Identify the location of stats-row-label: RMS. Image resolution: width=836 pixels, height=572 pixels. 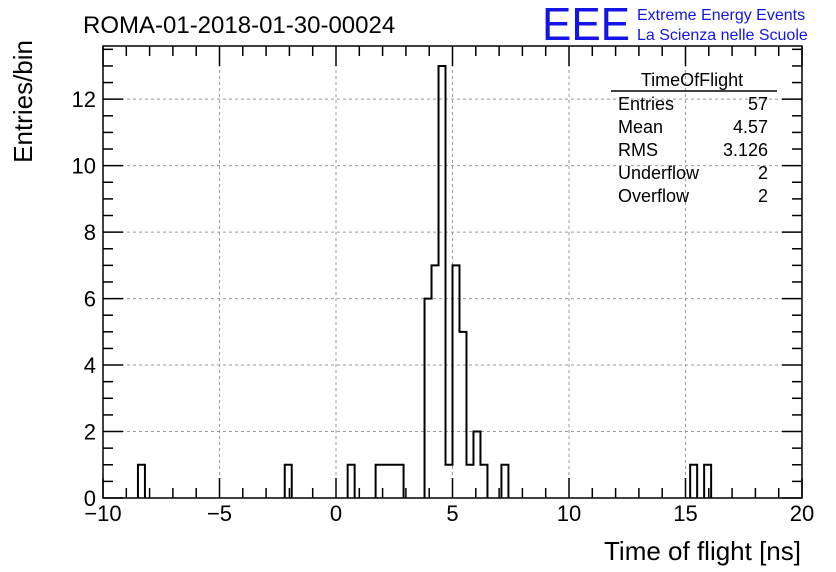
(638, 150).